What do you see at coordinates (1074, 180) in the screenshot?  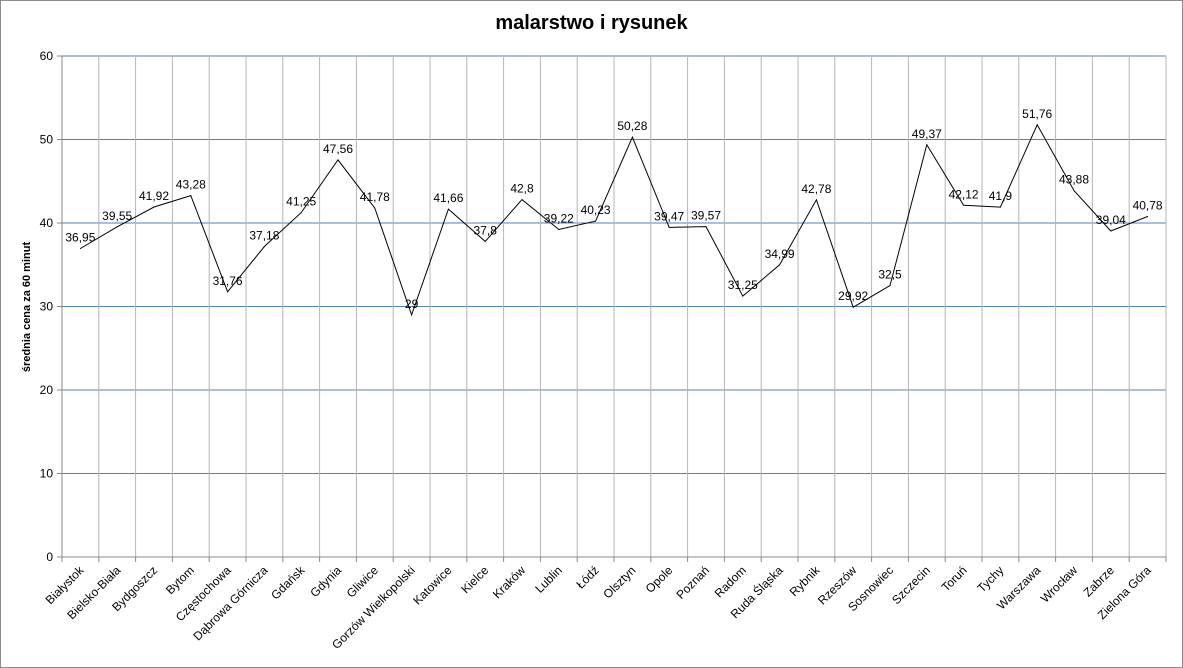 I see `data-label: 43,88` at bounding box center [1074, 180].